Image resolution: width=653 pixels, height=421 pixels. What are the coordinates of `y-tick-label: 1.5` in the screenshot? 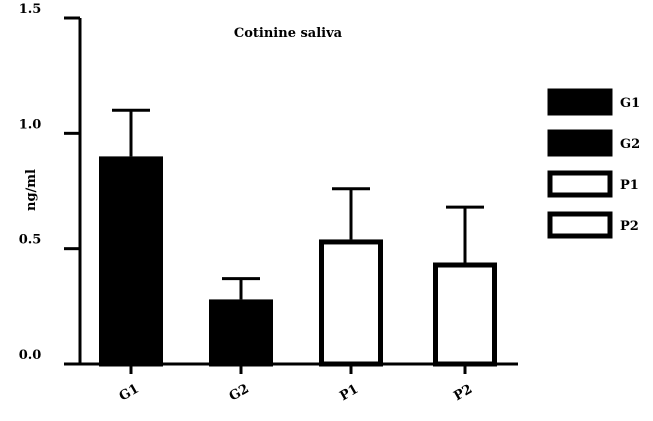 It's located at (30, 9).